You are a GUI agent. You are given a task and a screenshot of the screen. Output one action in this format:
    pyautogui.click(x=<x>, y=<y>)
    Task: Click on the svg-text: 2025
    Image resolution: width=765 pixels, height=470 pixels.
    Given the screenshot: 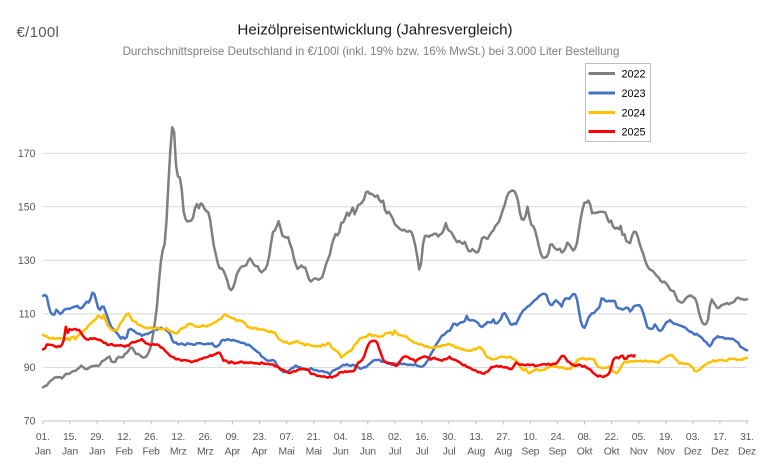 What is the action you would take?
    pyautogui.click(x=634, y=132)
    